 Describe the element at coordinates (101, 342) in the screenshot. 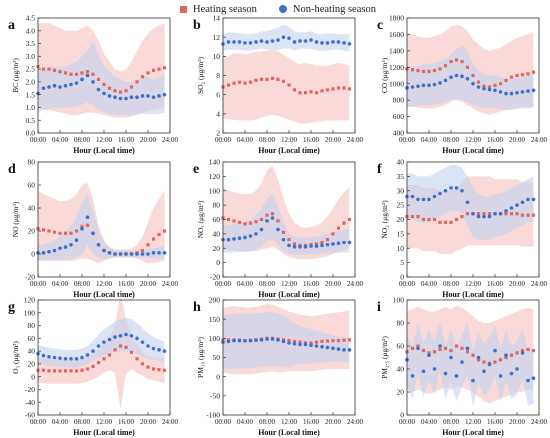

I see `panel-g-band-nonheating` at that location.